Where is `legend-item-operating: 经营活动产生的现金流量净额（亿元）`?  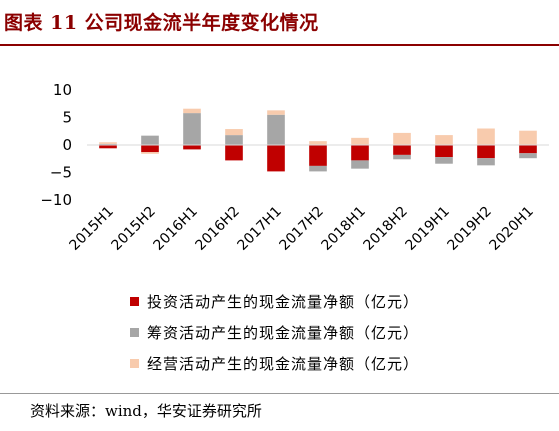
legend-item-operating: 经营活动产生的现金流量净额（亿元） is located at coordinates (274, 363).